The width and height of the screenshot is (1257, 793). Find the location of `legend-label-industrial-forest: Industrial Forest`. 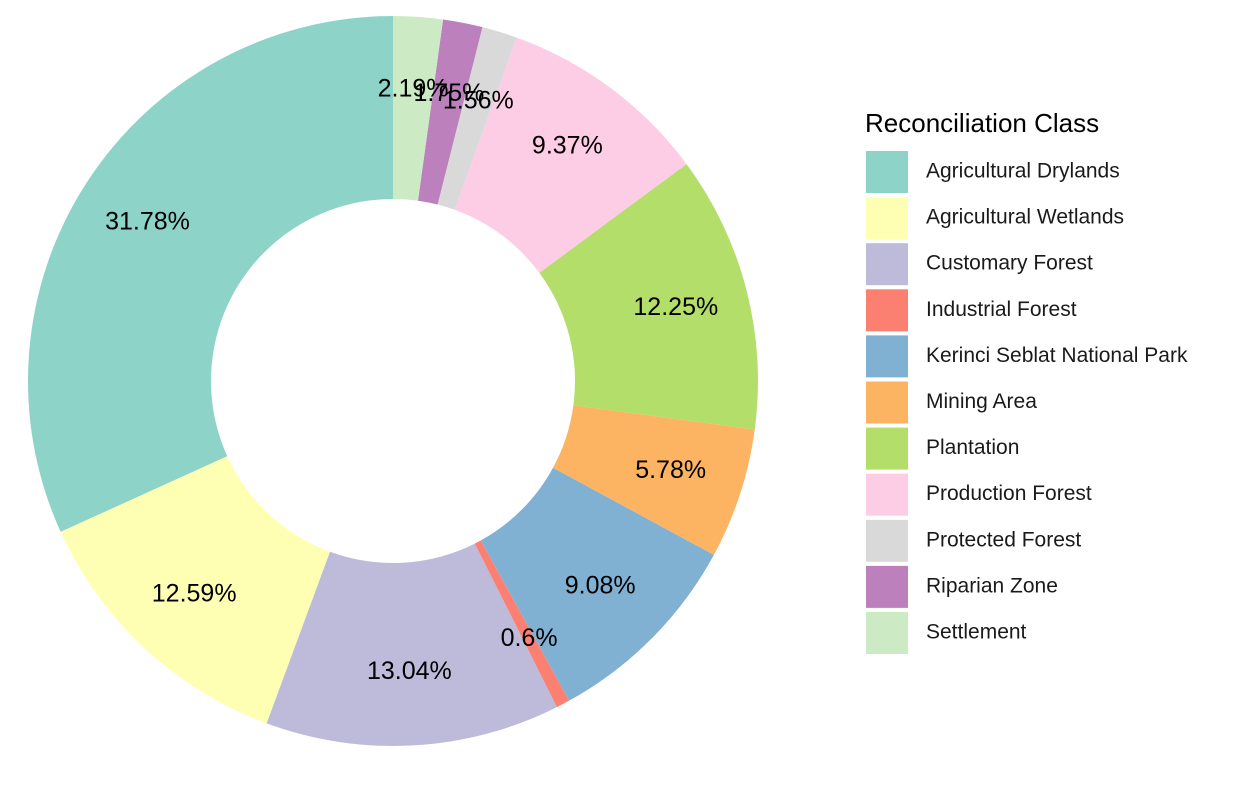

legend-label-industrial-forest: Industrial Forest is located at coordinates (1001, 309).